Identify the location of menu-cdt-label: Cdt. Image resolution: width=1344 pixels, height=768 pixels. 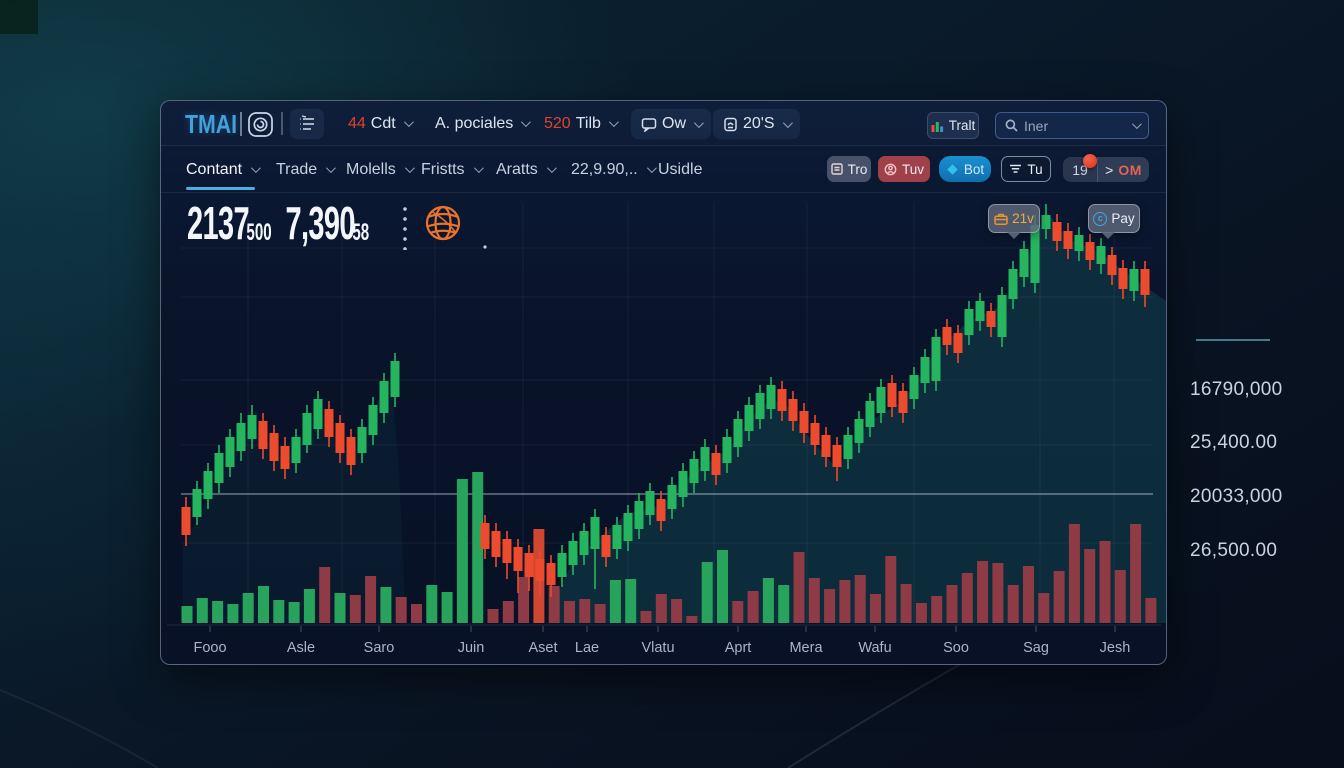
(383, 123).